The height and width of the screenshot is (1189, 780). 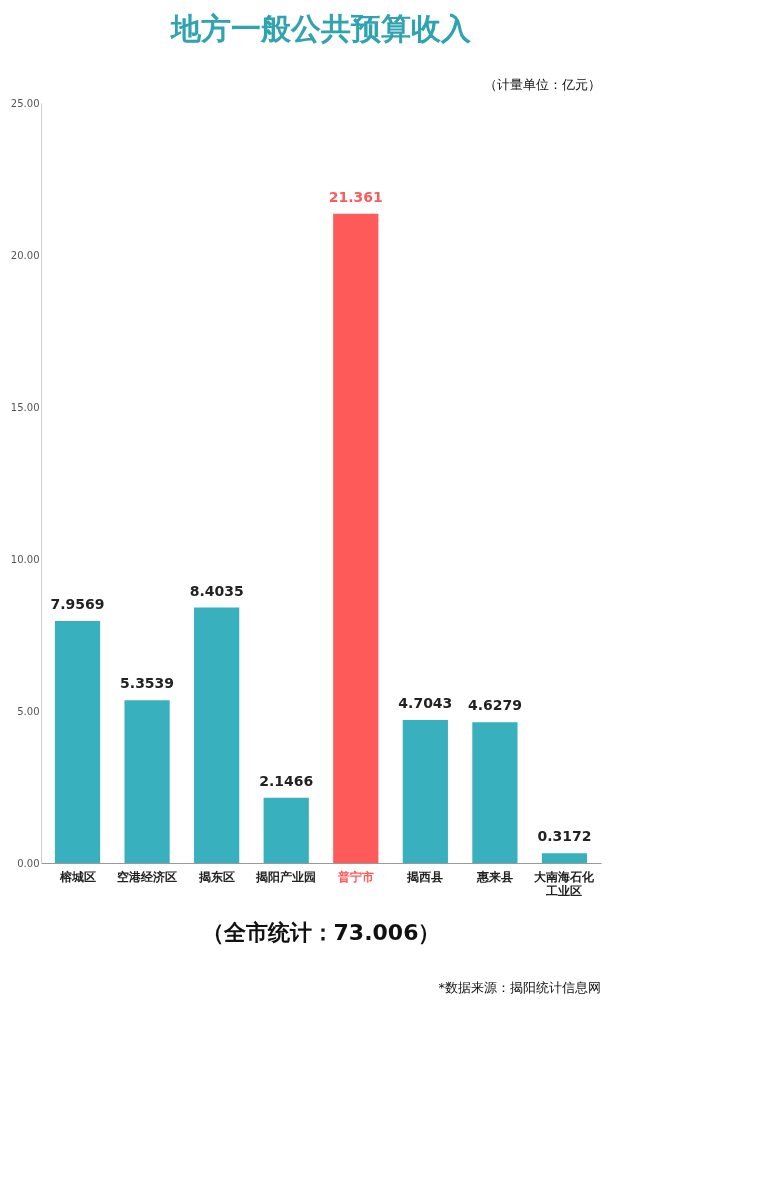 What do you see at coordinates (216, 876) in the screenshot?
I see `x-tick-label: 揭东区` at bounding box center [216, 876].